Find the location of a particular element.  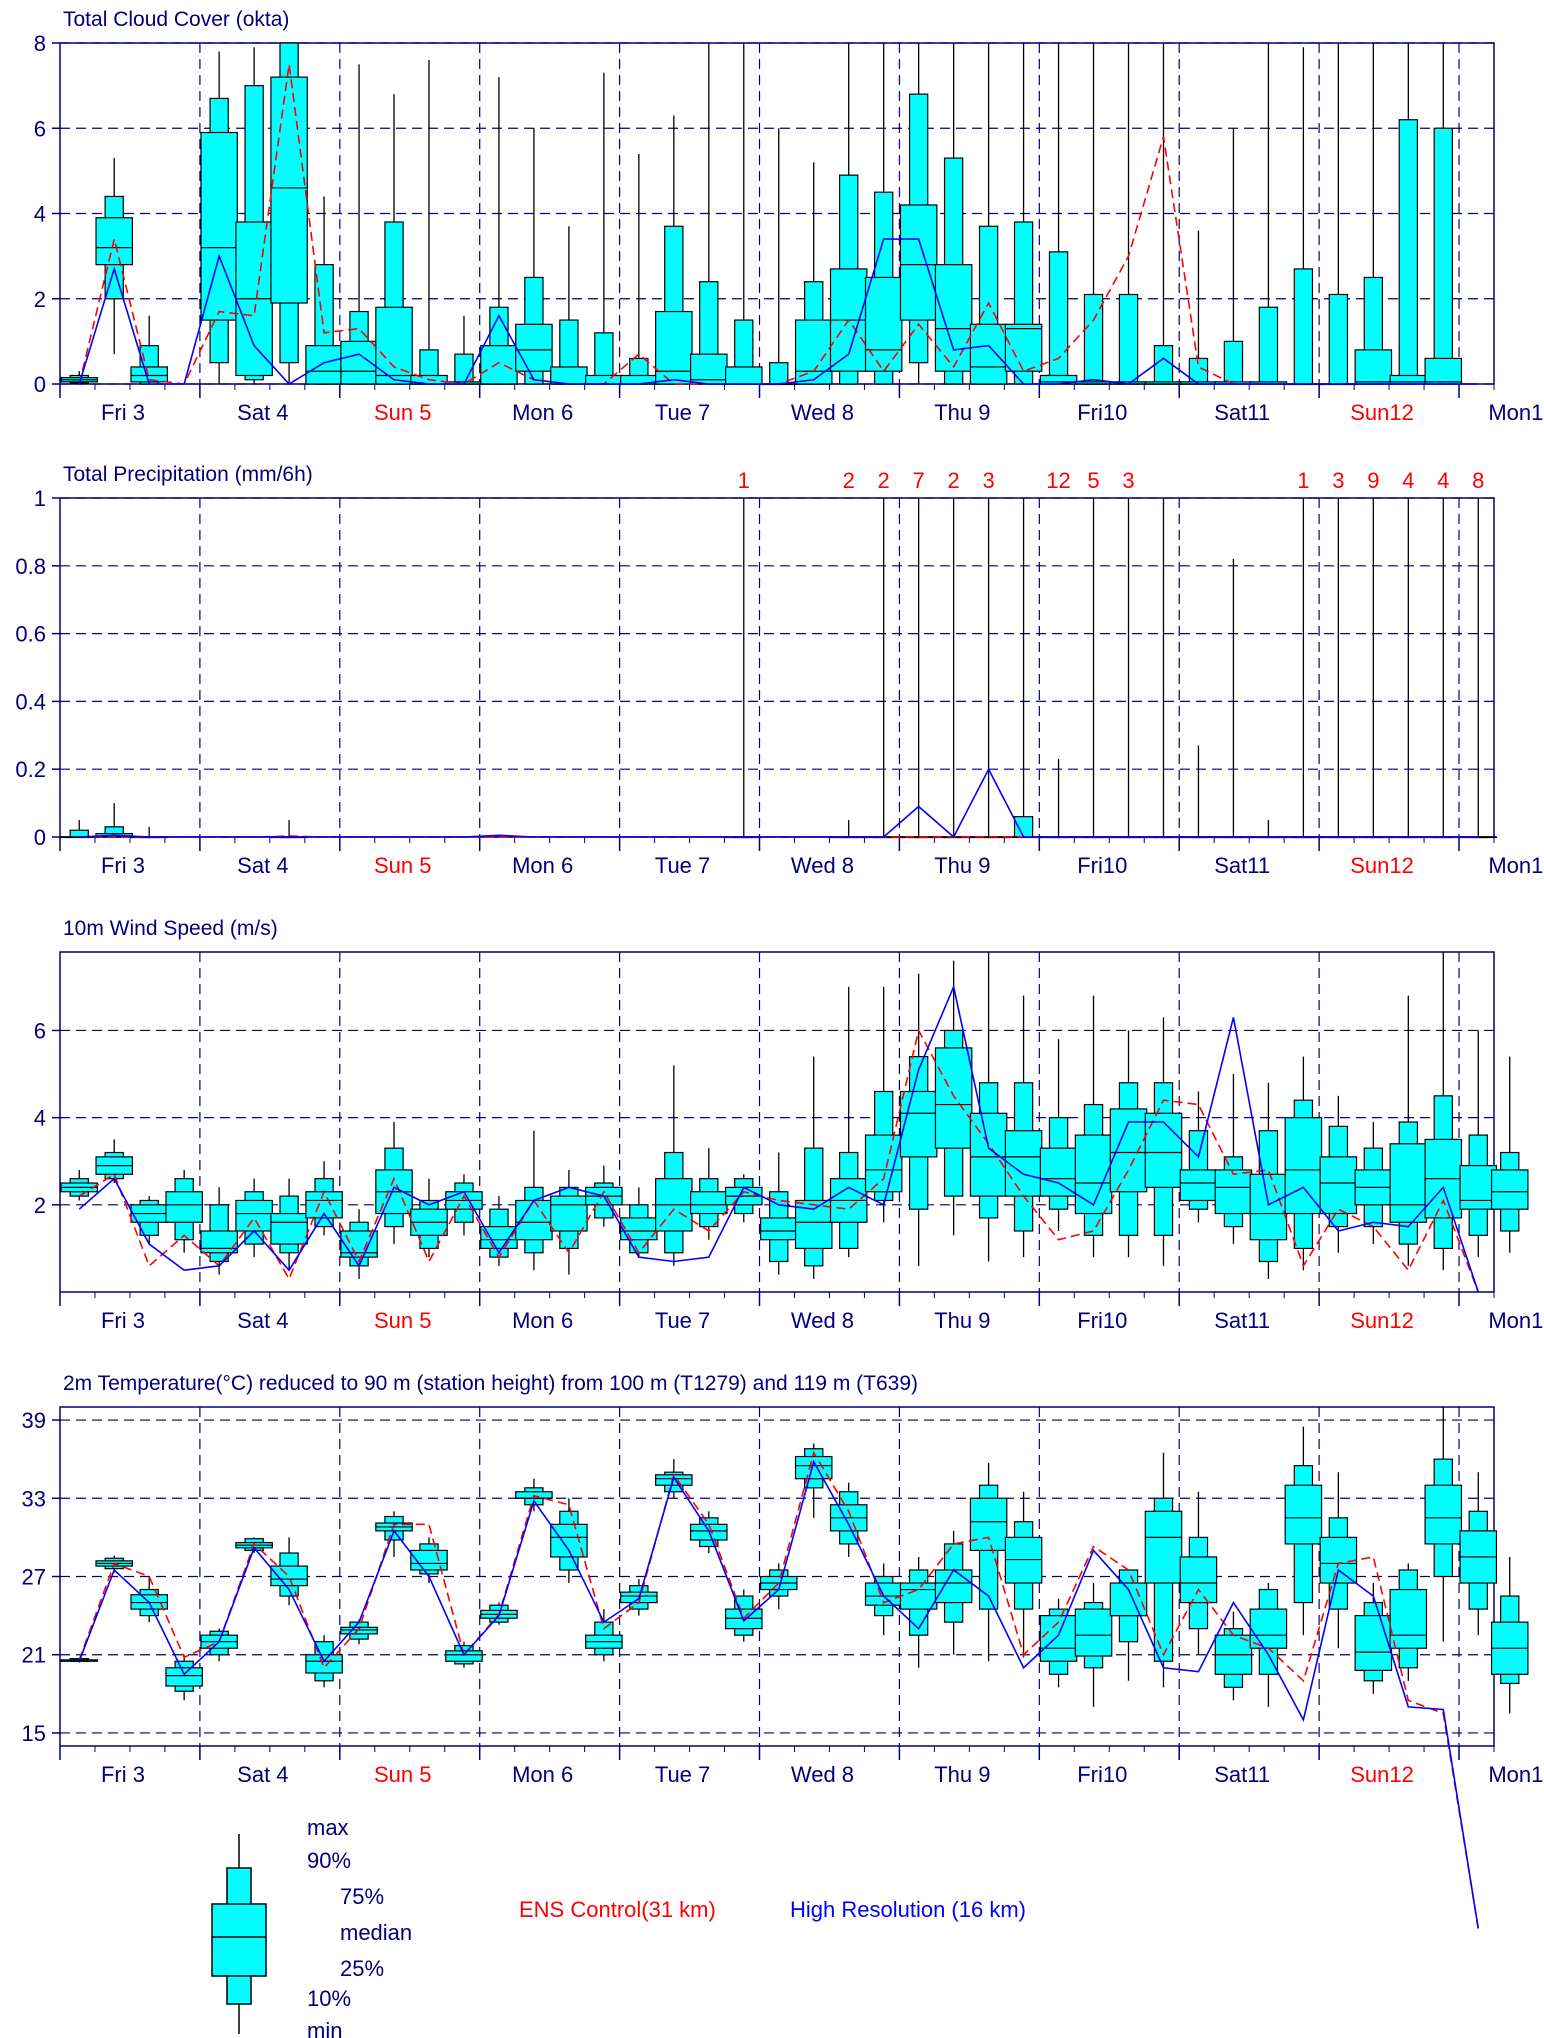

y-tick-label: 4 is located at coordinates (40, 214).